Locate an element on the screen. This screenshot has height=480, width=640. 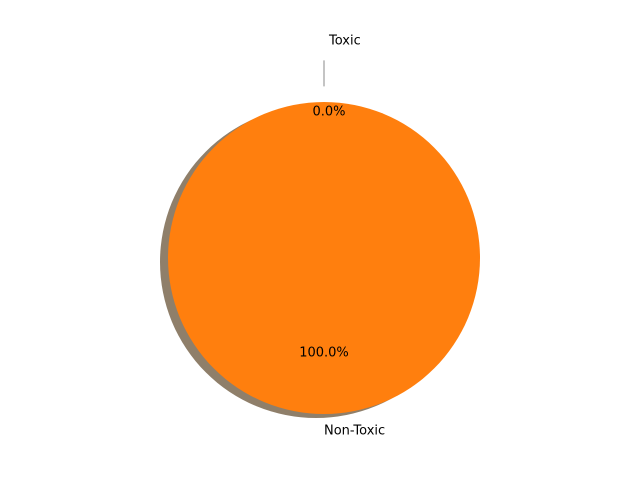
slice-percent-non-toxic: 100.0% is located at coordinates (324, 353).